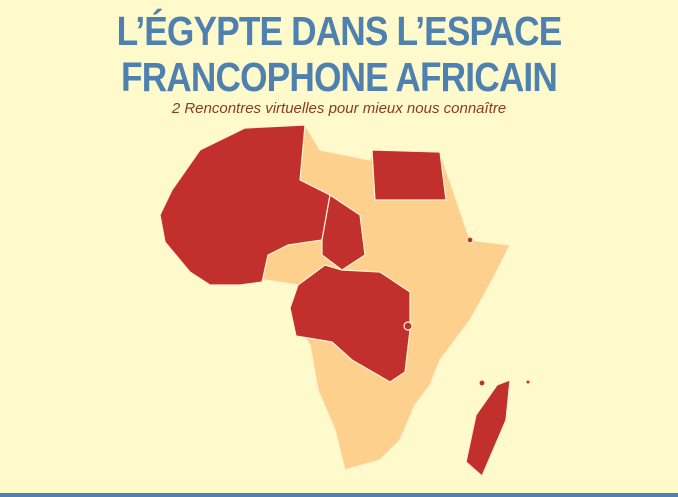 The height and width of the screenshot is (497, 678). Describe the element at coordinates (409, 175) in the screenshot. I see `region-egypt` at that location.